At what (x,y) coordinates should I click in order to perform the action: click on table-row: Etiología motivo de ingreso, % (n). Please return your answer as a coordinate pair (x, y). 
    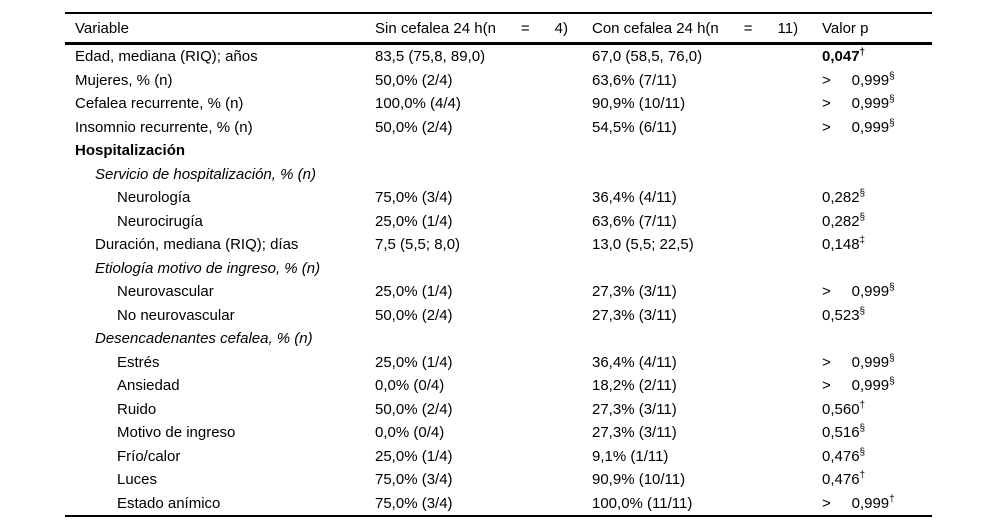
    Looking at the image, I should click on (498, 269).